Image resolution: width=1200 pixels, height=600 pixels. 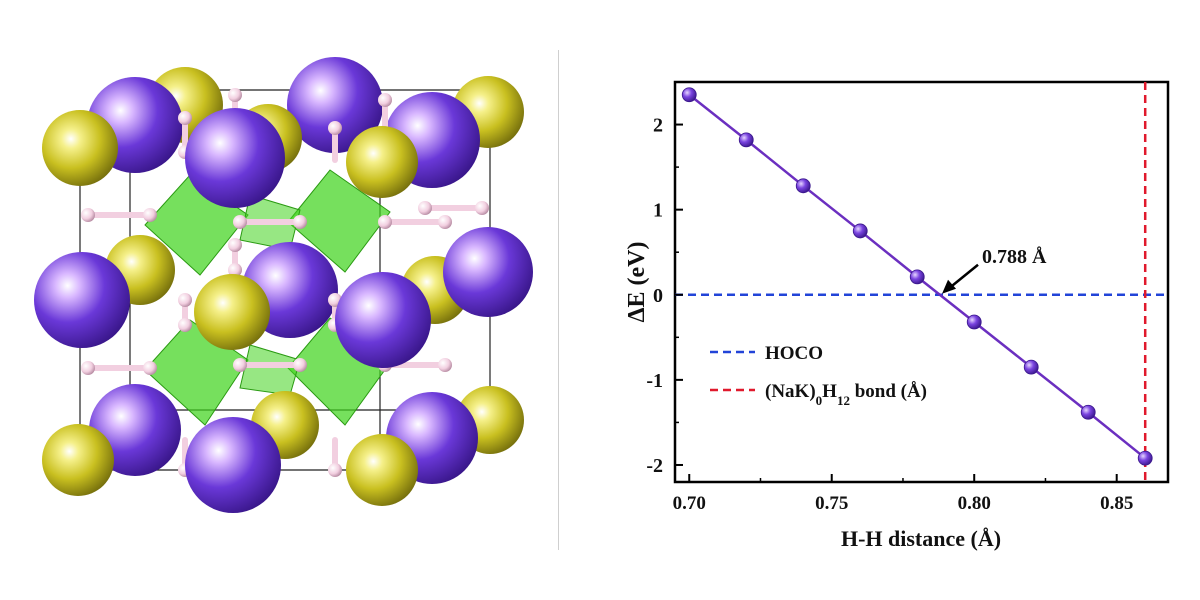 What do you see at coordinates (658, 126) in the screenshot?
I see `y-tick-label: 2` at bounding box center [658, 126].